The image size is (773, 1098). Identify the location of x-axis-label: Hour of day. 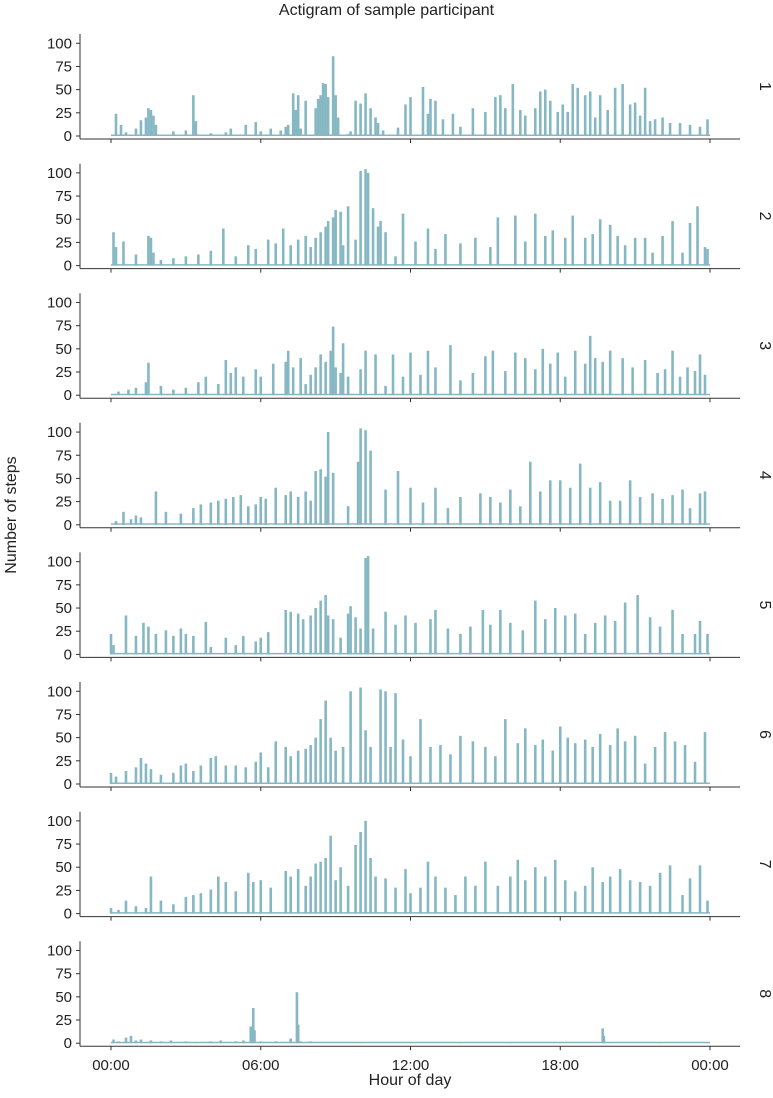
(410, 1080).